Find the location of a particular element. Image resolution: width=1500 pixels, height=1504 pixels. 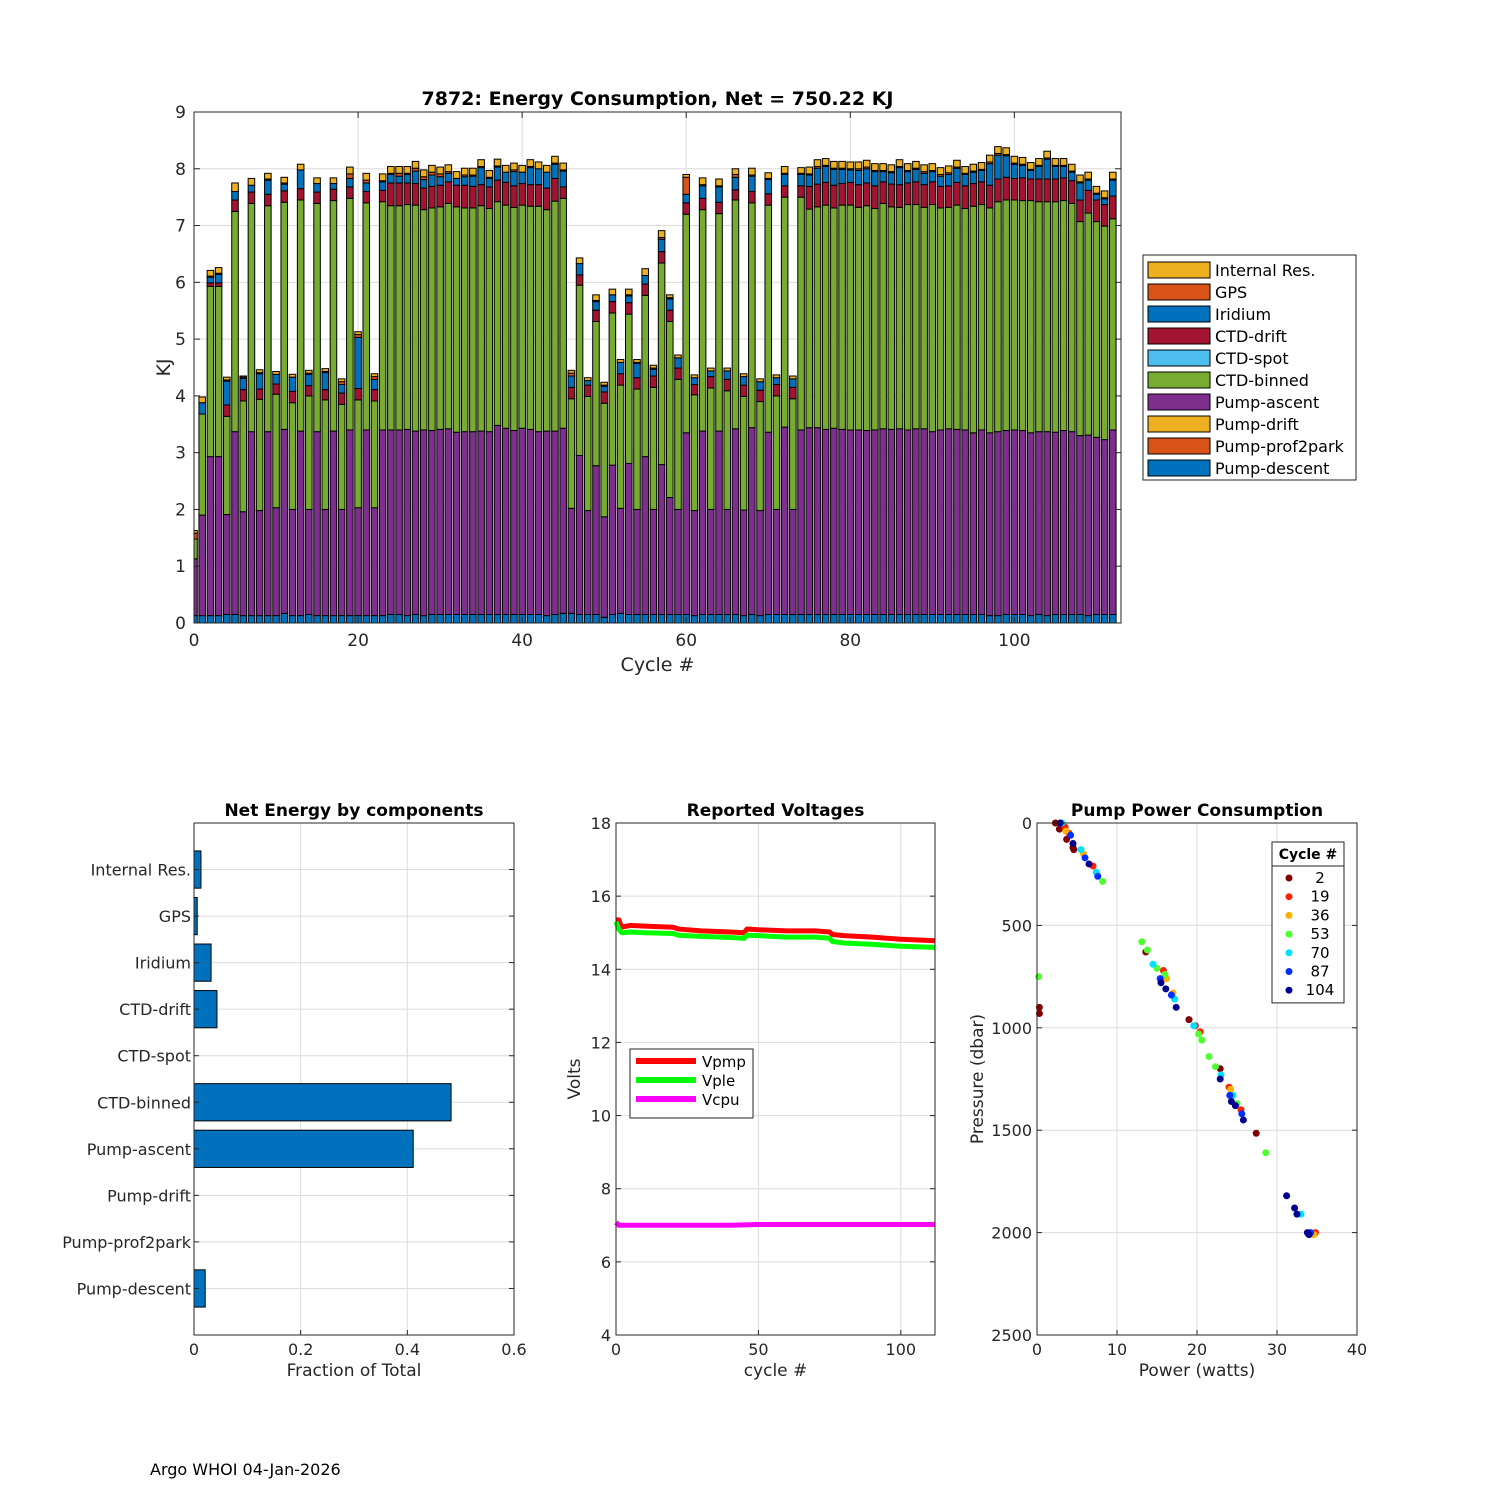

legend-label: Pump-ascent is located at coordinates (1267, 402).